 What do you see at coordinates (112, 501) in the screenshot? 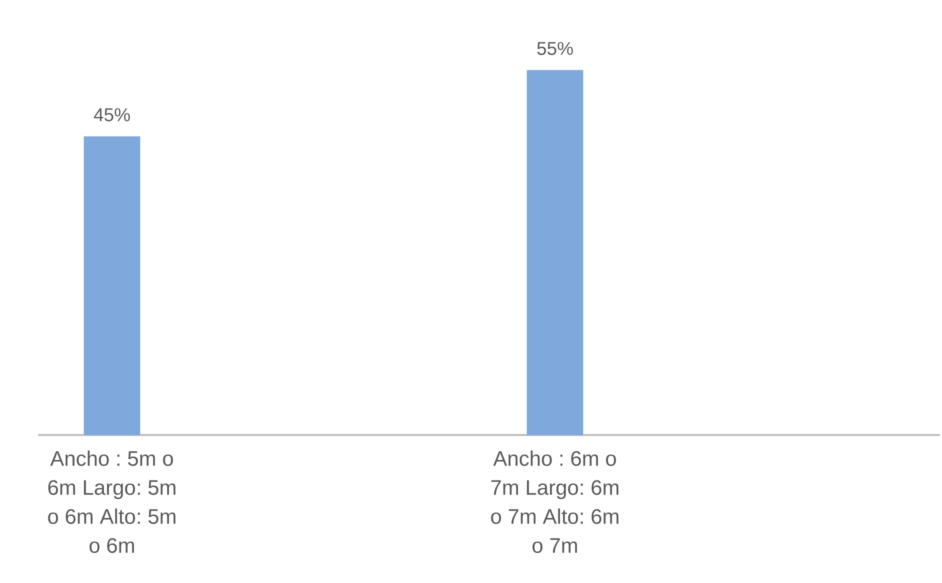
I see `x-tick-label: Ancho : 5m o 6m Largo: 5m o 6m Alto: 5m o 6m` at bounding box center [112, 501].